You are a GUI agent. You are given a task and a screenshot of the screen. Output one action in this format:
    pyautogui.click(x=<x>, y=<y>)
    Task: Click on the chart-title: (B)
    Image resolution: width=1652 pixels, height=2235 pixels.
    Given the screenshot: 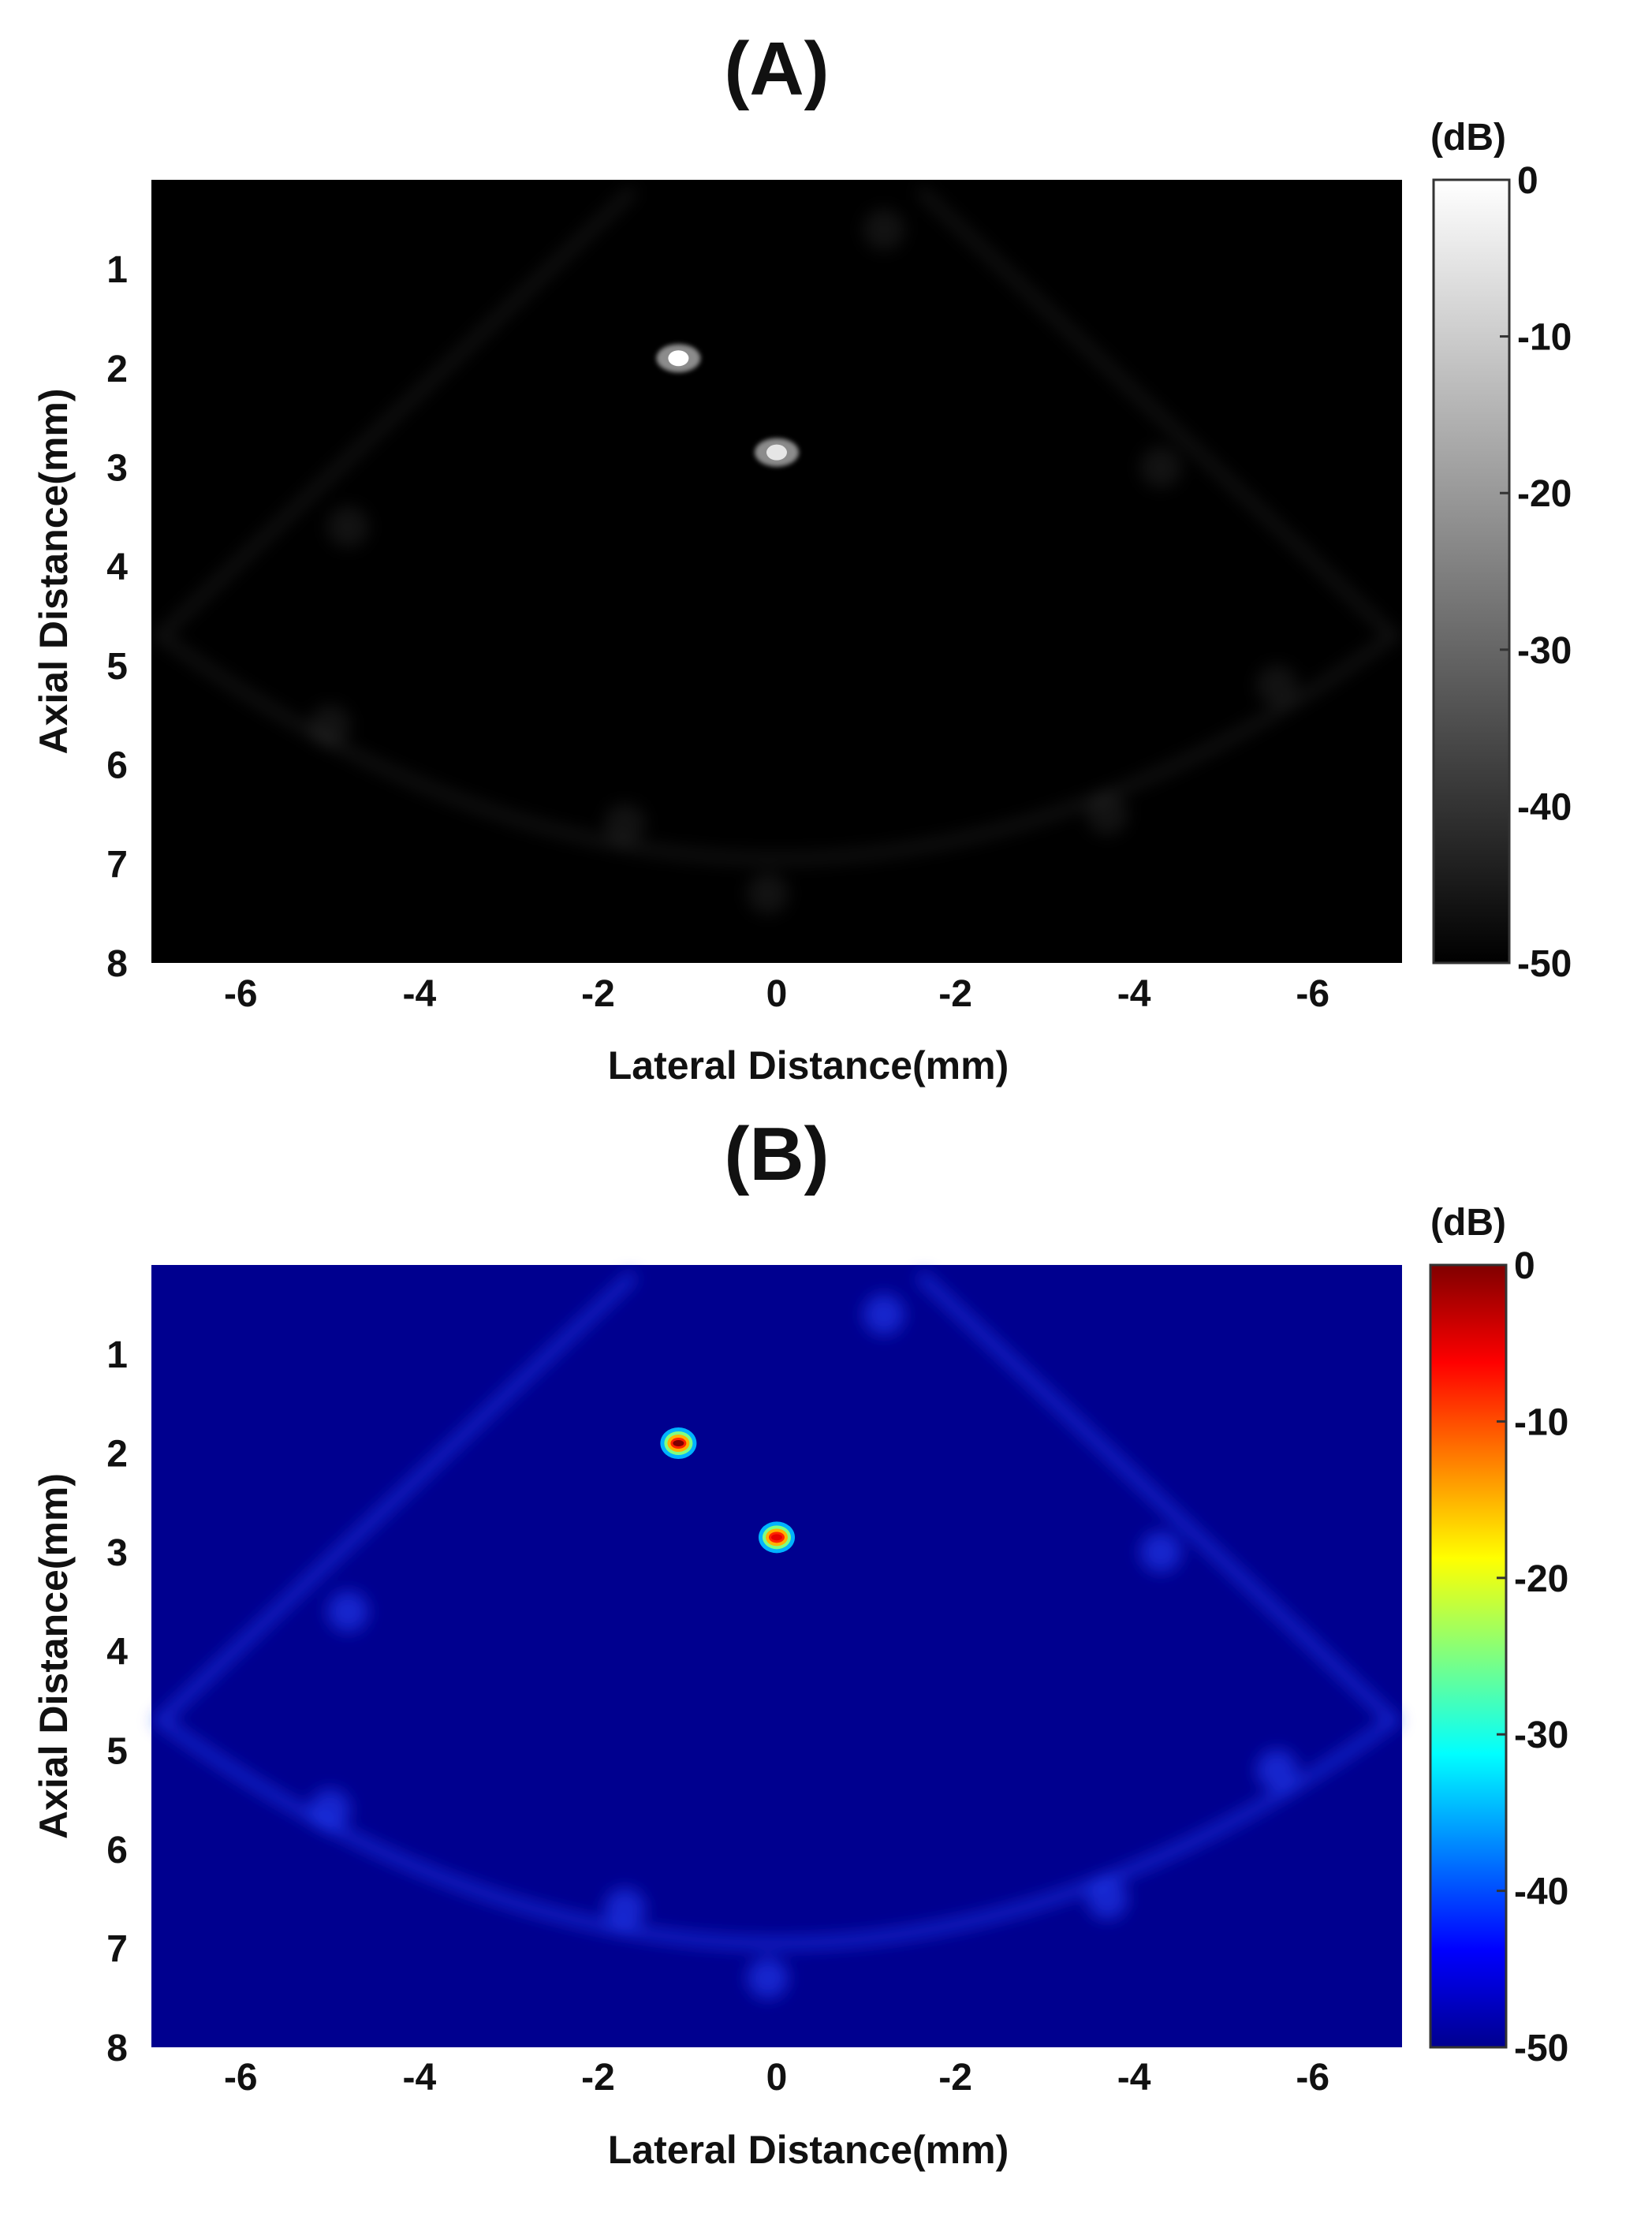 What is the action you would take?
    pyautogui.click(x=777, y=1154)
    